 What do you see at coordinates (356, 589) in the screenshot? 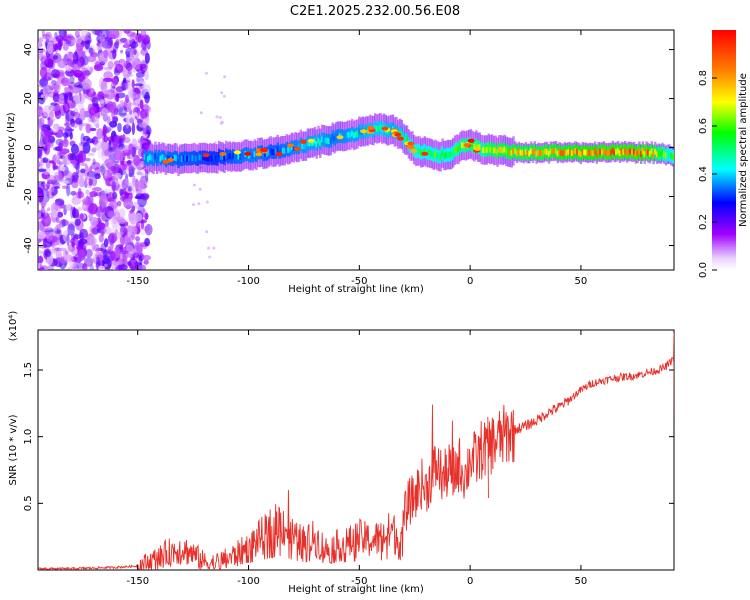
I see `snr-x-axis-title: Height of straight line (km)` at bounding box center [356, 589].